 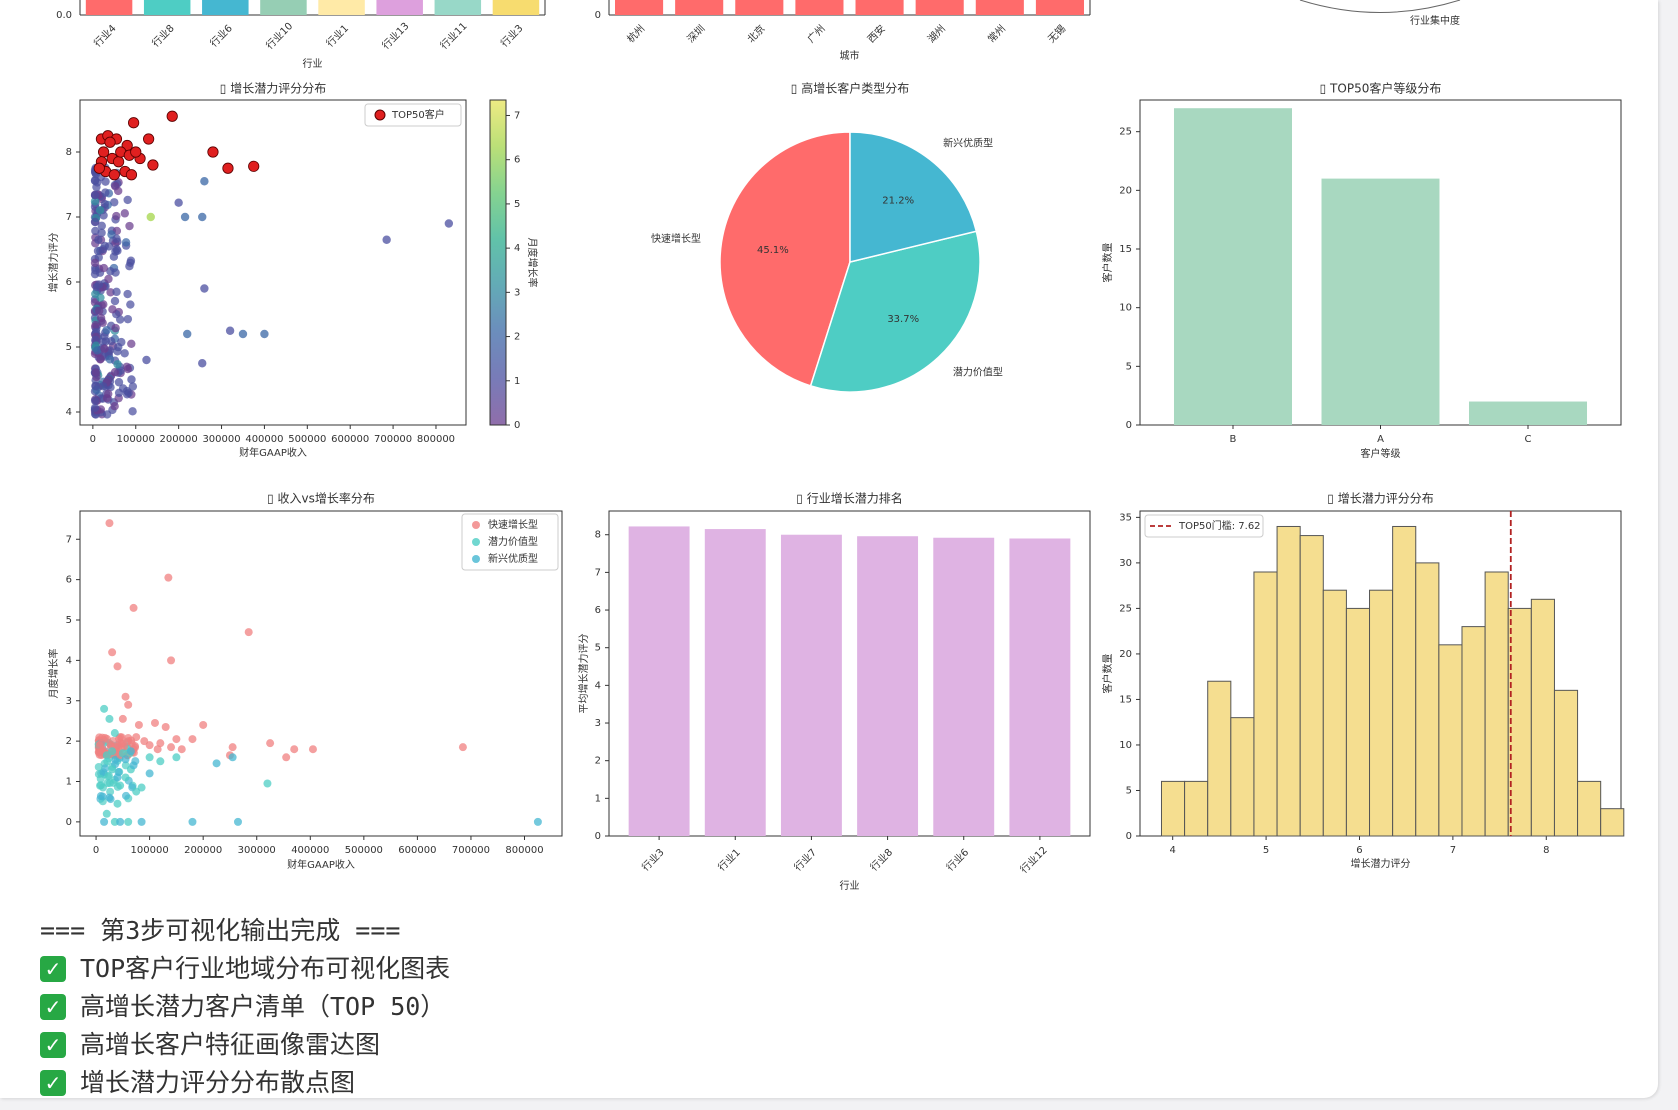 I want to click on bar2-ytick: 20, so click(x=1125, y=190).